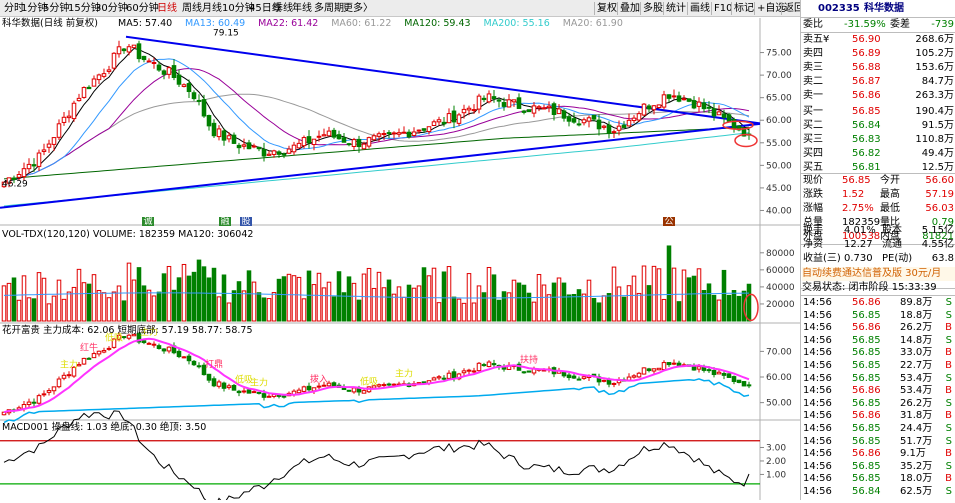  I want to click on highlight-ellipse-top, so click(738, 125).